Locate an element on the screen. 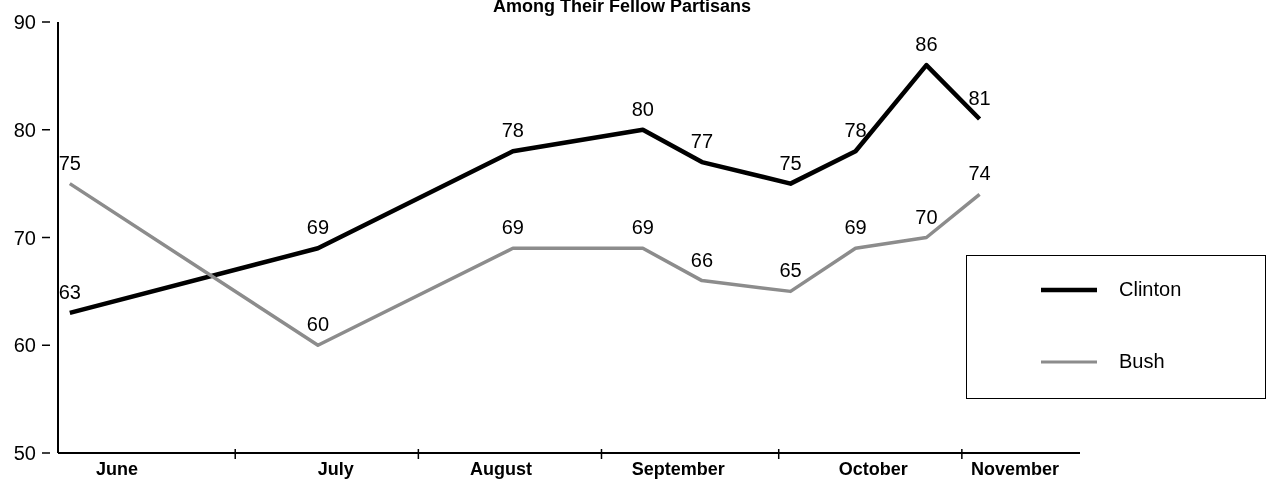  x-tick-label: September is located at coordinates (678, 469).